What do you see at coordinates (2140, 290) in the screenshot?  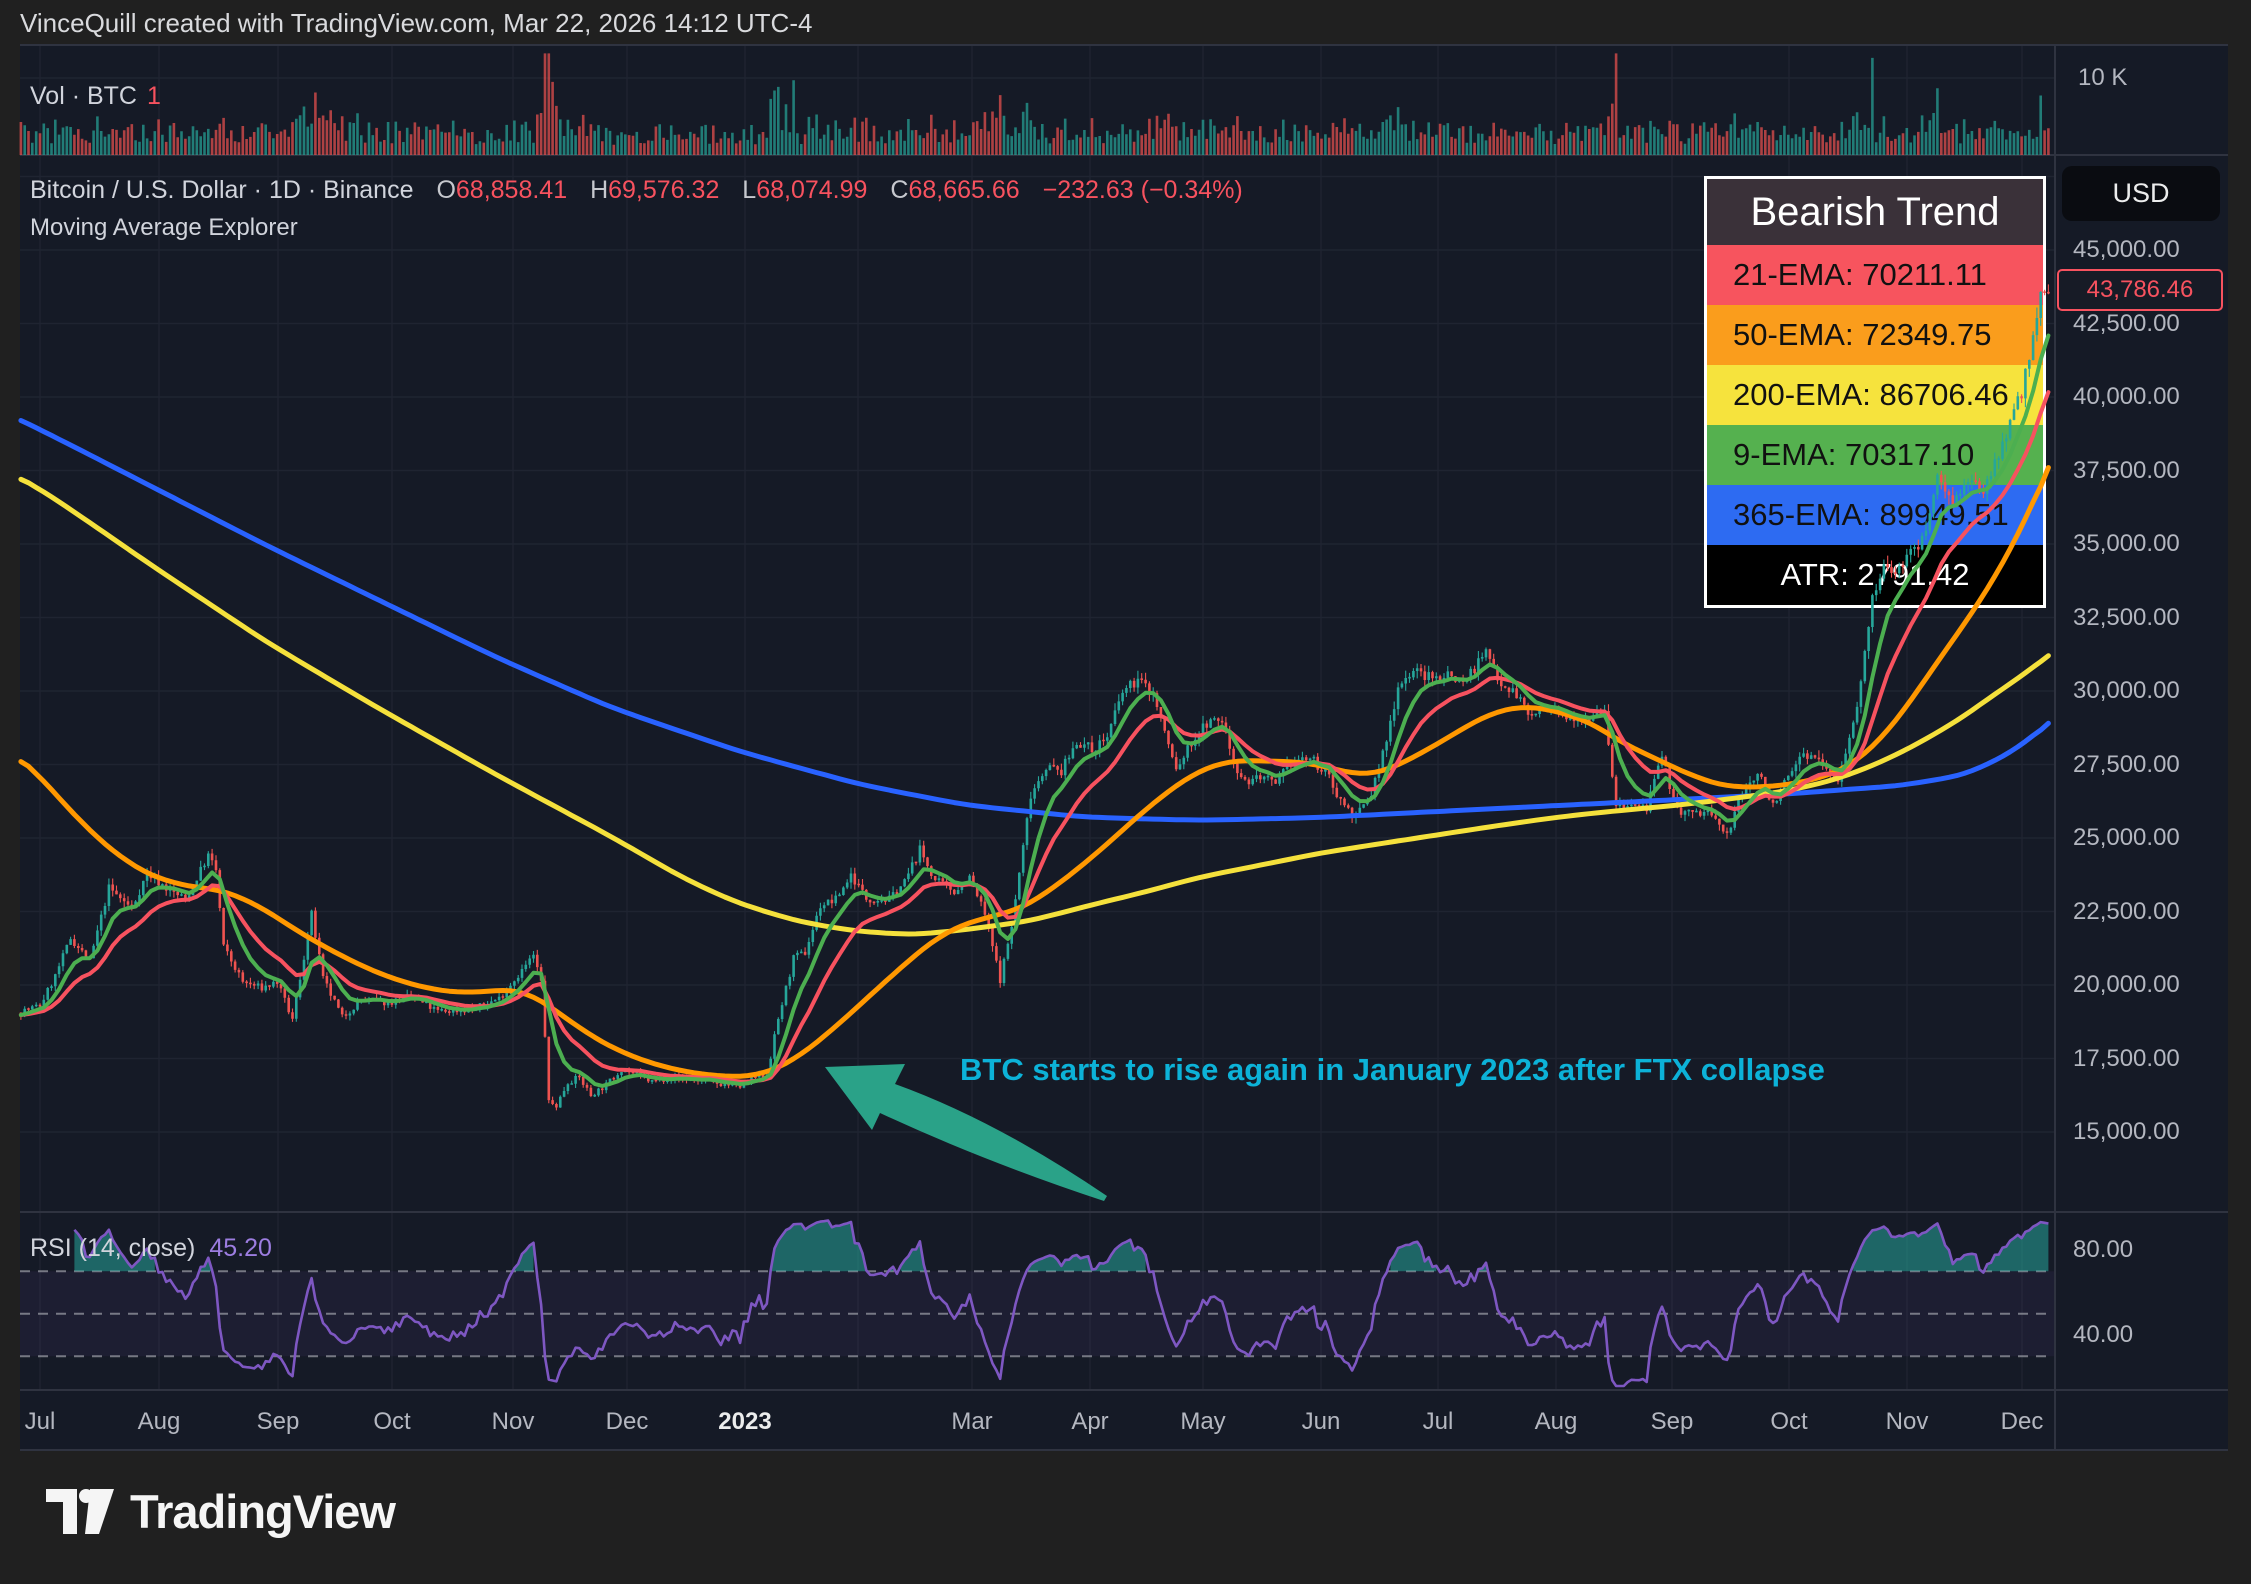 I see `last-price-tag: 43,786.46` at bounding box center [2140, 290].